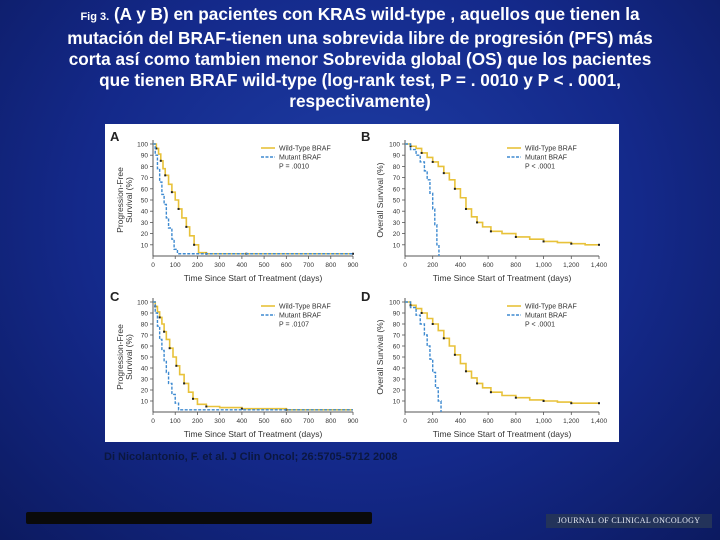  I want to click on y-axis-label: Overall Survival (%), so click(380, 356).